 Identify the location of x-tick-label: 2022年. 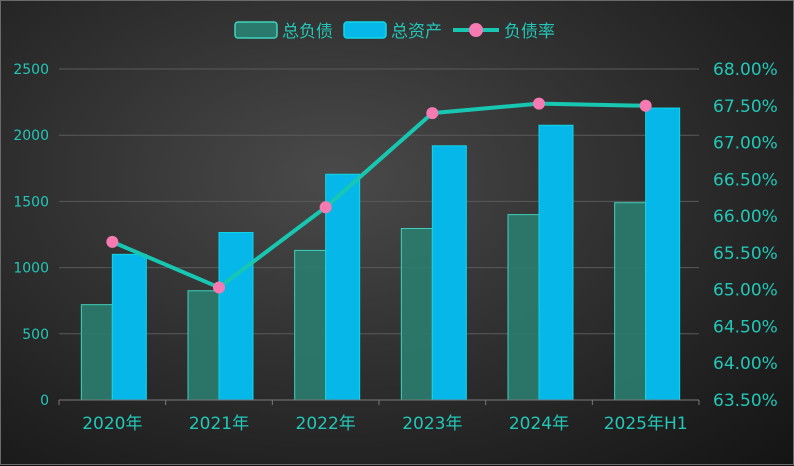
(326, 424).